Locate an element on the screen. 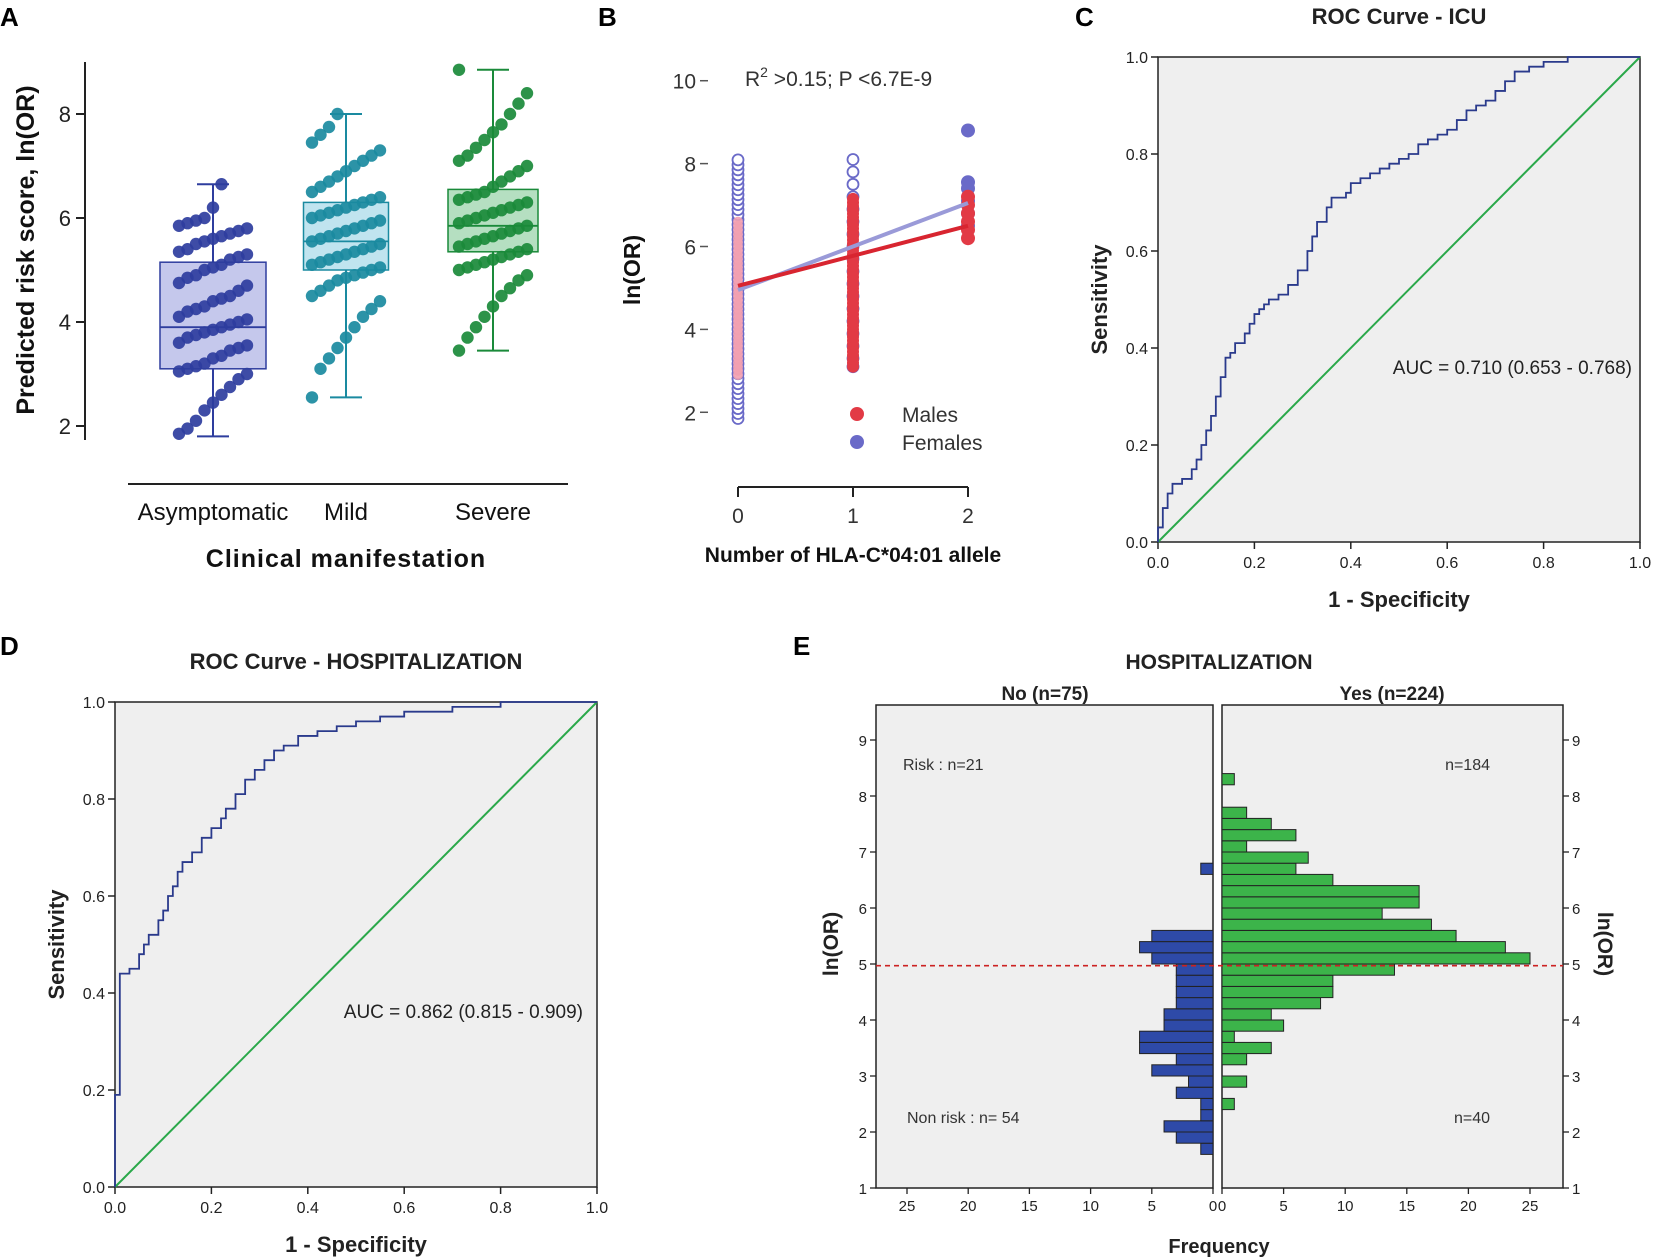  y-tick-label: 0.4 is located at coordinates (94, 994).